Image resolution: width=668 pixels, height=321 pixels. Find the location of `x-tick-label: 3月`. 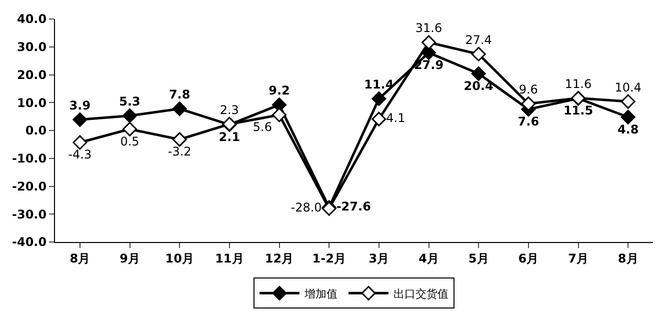

x-tick-label: 3月 is located at coordinates (379, 258).